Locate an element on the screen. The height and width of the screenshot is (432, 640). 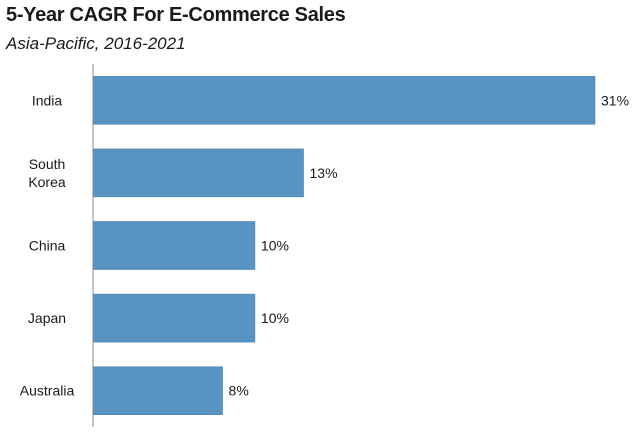
chart-title: 5-Year CAGR For E-Commerce Sales is located at coordinates (176, 15).